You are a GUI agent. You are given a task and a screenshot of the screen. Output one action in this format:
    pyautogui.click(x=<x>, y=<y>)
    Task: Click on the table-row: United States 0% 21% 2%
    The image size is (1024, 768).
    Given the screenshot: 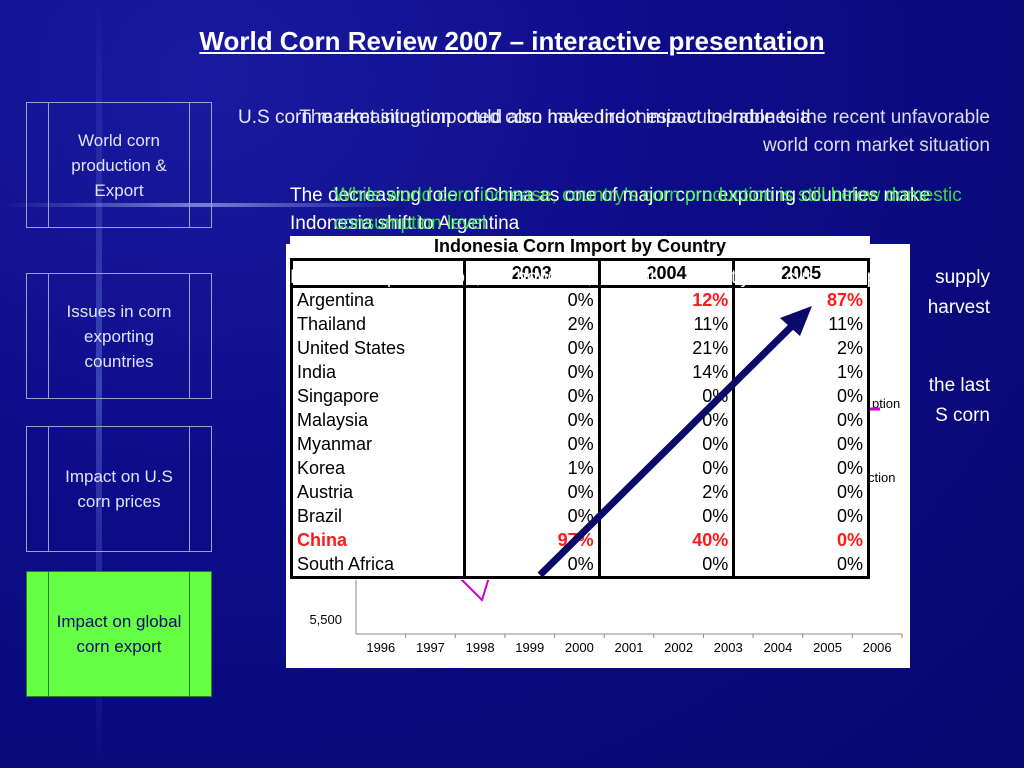 What is the action you would take?
    pyautogui.click(x=580, y=348)
    